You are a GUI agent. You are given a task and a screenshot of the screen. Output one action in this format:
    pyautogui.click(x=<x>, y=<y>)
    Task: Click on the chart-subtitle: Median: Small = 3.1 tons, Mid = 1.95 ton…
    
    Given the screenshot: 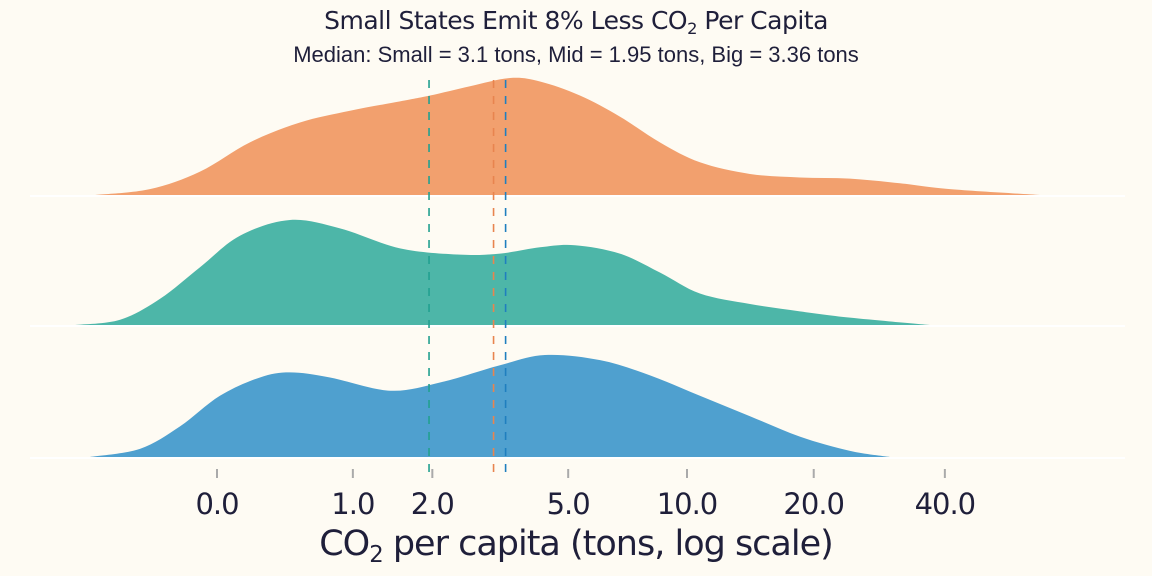 What is the action you would take?
    pyautogui.click(x=576, y=54)
    